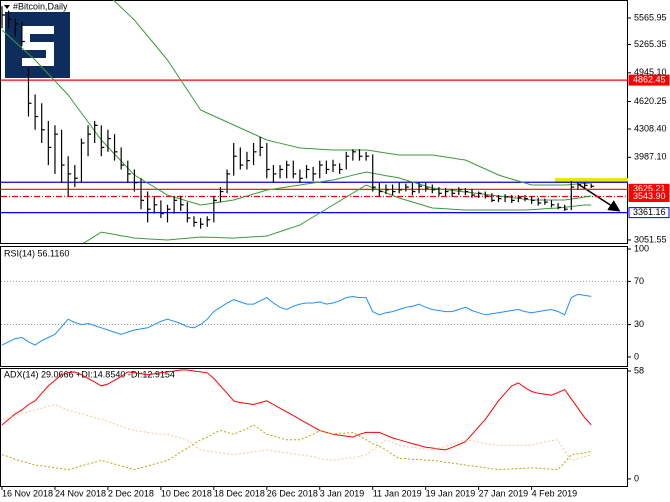 This screenshot has height=502, width=670. I want to click on y-tick-label: 58, so click(639, 370).